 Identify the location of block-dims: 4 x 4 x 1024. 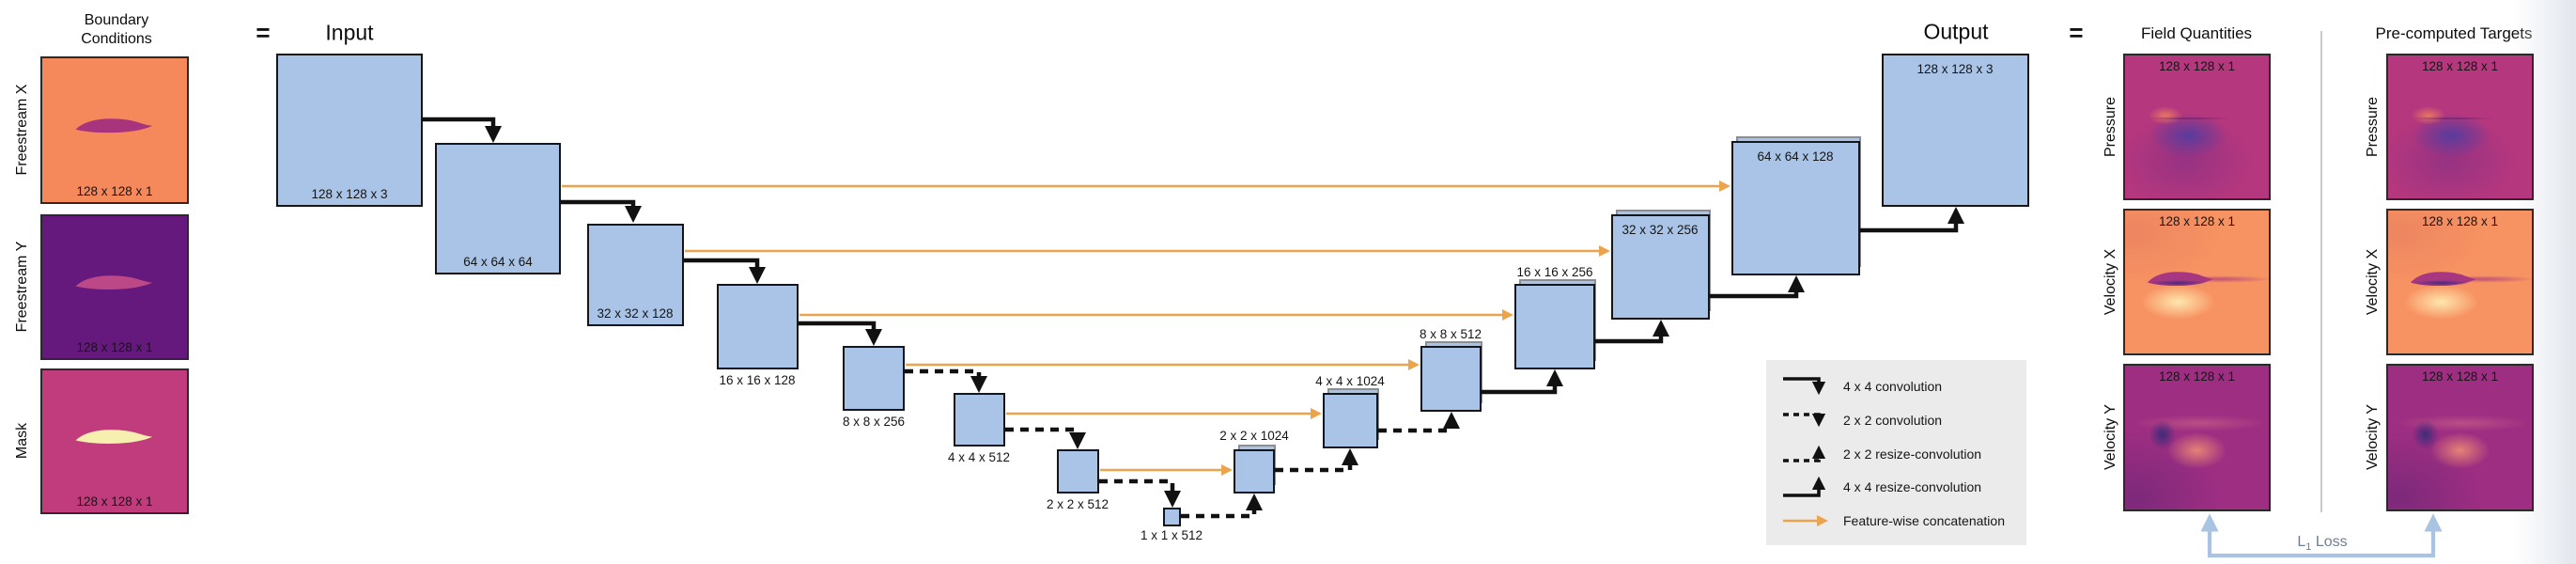
(1350, 381).